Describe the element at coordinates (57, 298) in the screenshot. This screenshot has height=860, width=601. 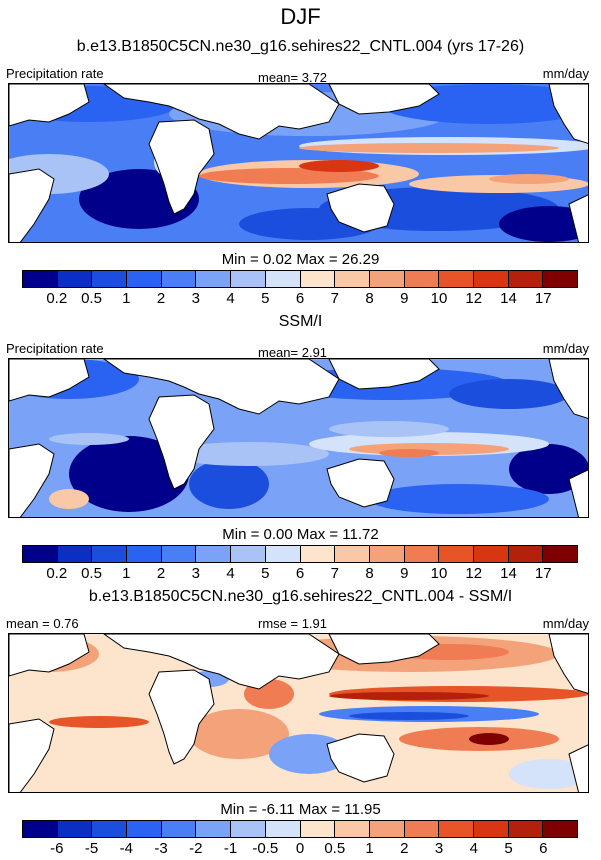
I see `colorbar-tick-label: 0.2` at that location.